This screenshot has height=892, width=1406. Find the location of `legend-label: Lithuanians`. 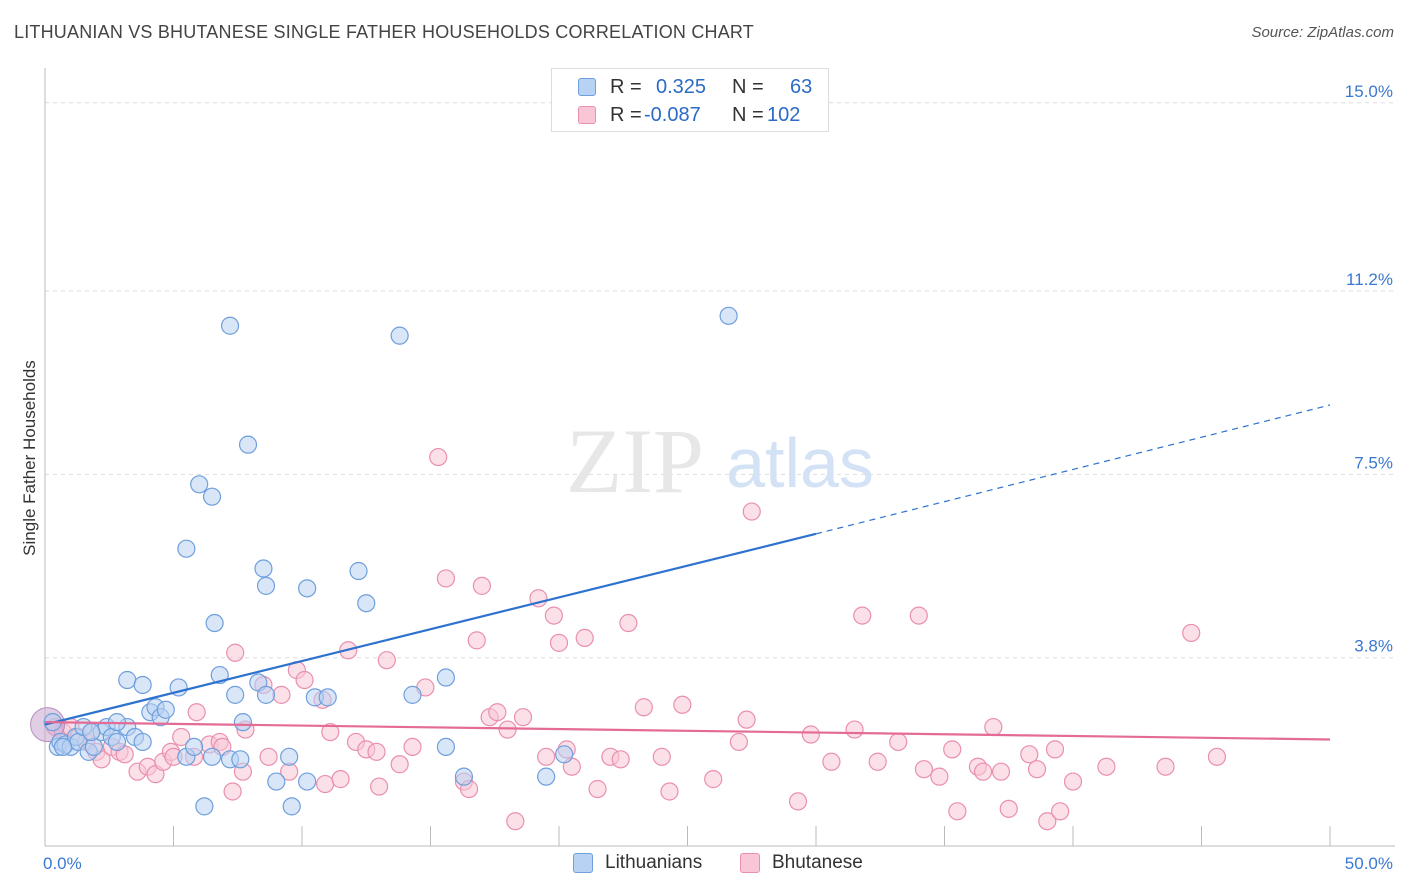

legend-label: Lithuanians is located at coordinates (654, 862).